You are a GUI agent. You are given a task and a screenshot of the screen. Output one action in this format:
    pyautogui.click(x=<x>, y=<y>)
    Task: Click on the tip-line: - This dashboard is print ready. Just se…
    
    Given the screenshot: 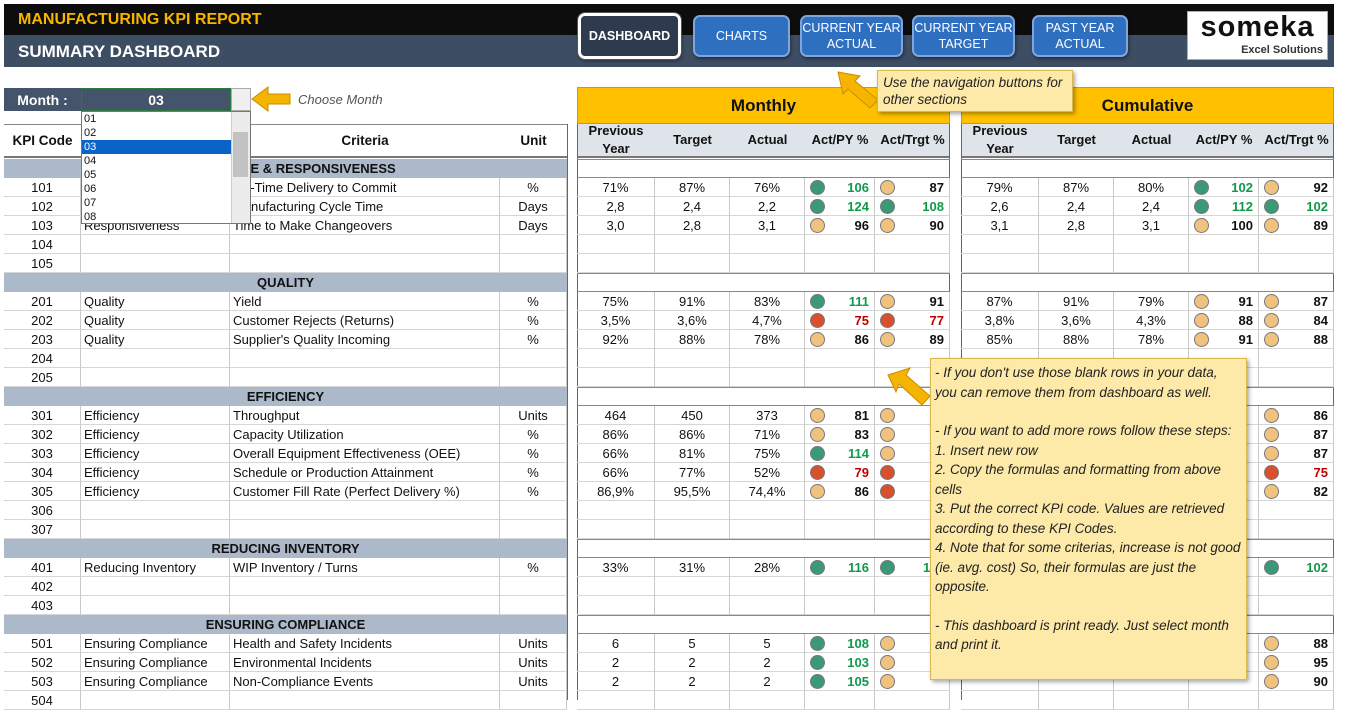 What is the action you would take?
    pyautogui.click(x=1082, y=635)
    